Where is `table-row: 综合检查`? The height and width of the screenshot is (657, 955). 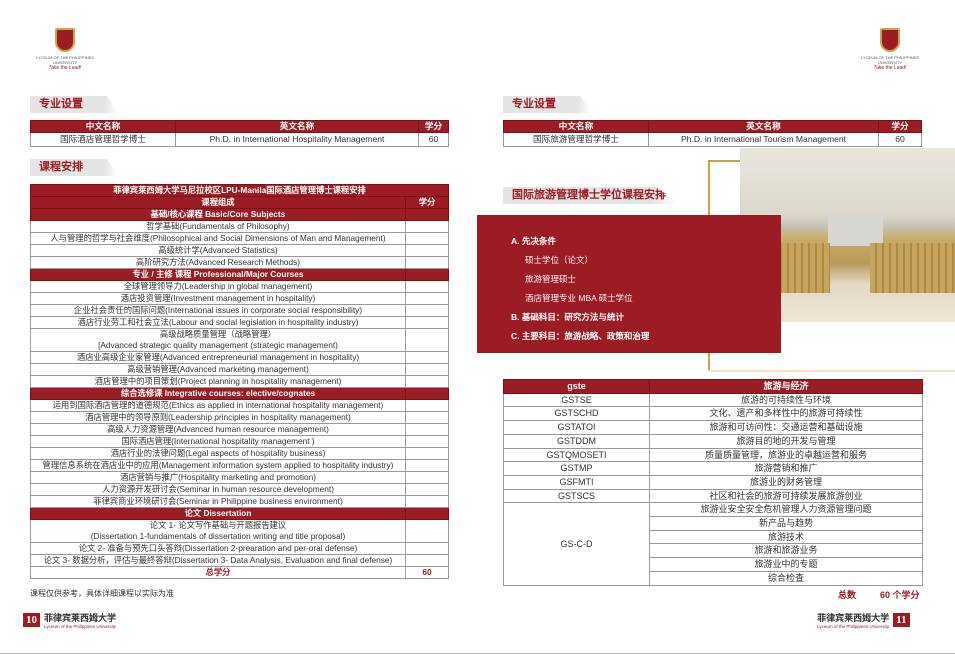
table-row: 综合检查 is located at coordinates (713, 578).